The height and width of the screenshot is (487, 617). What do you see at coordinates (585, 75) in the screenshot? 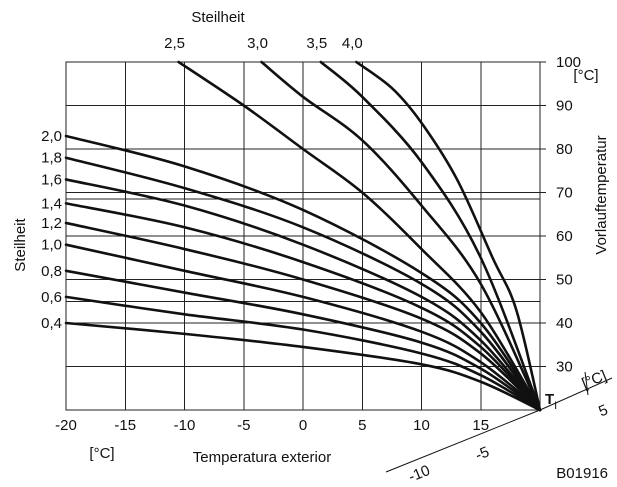
I see `right-axis-unit: [°C]` at bounding box center [585, 75].